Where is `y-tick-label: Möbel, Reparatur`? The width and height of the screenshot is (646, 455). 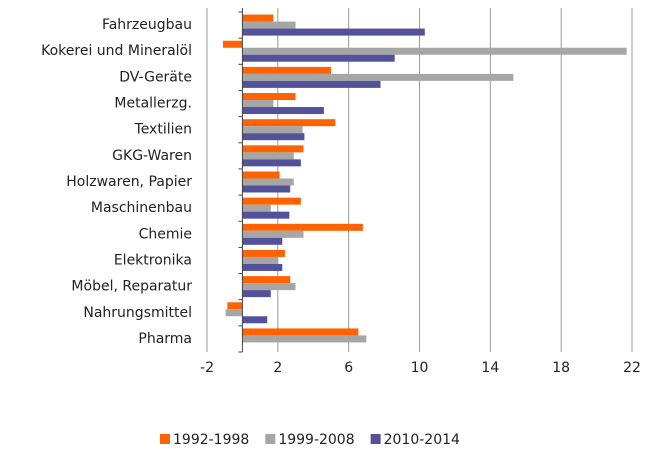 y-tick-label: Möbel, Reparatur is located at coordinates (131, 287).